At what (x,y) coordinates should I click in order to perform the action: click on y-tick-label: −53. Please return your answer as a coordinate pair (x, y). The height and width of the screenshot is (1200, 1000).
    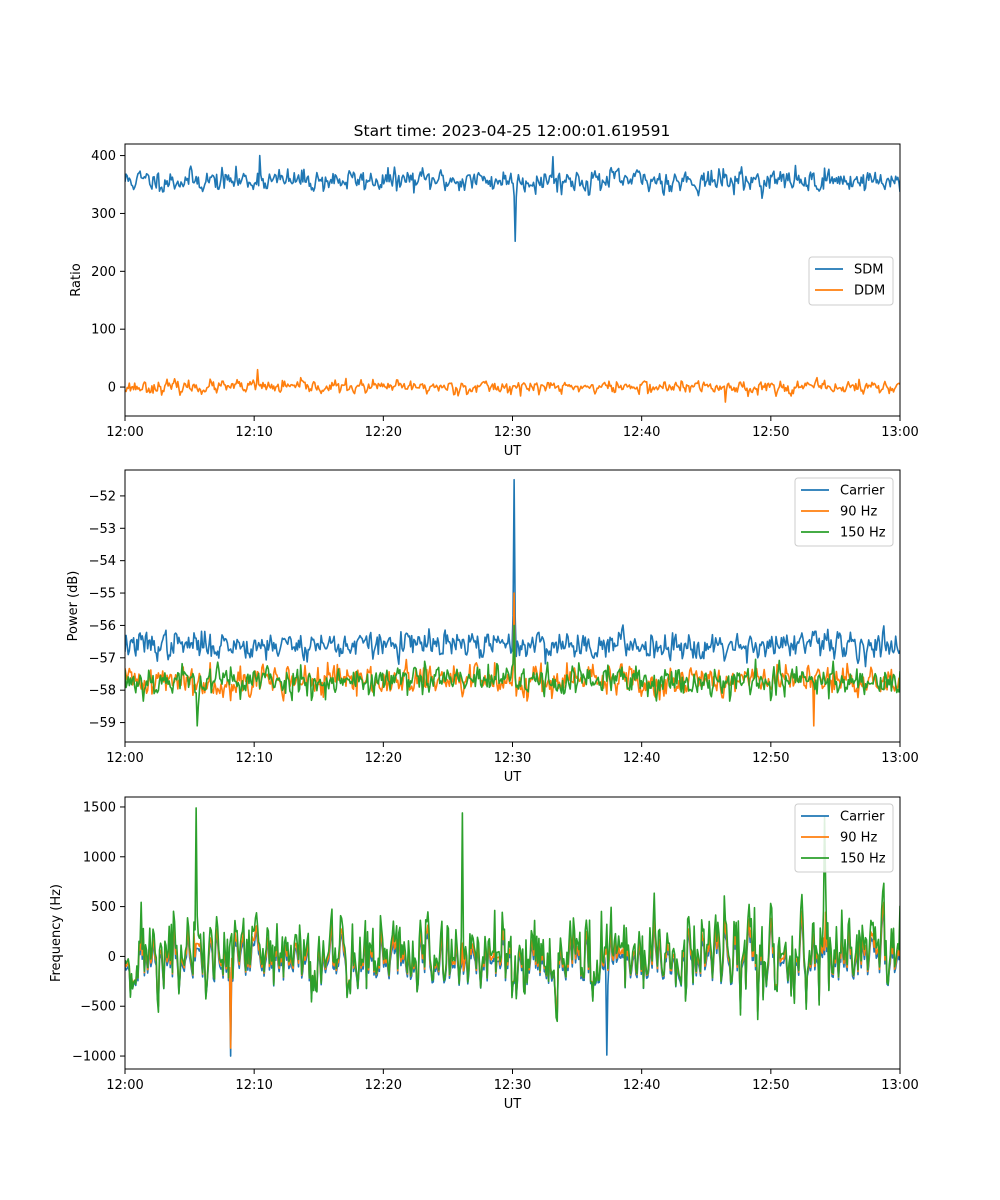
    Looking at the image, I should click on (102, 529).